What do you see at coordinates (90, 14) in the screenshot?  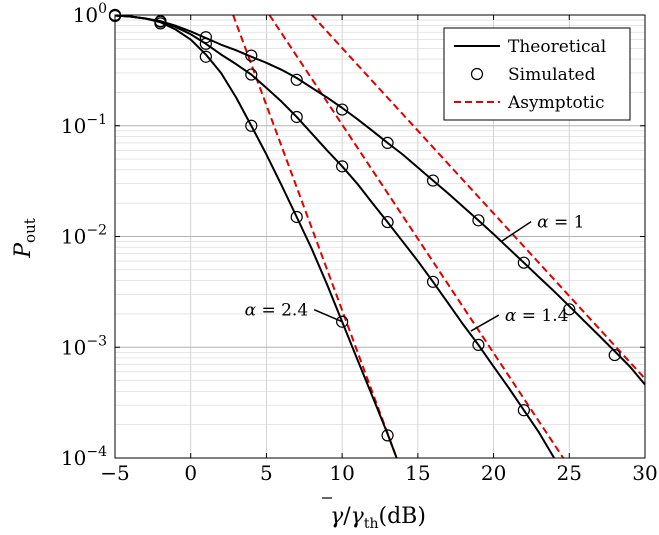 I see `y-tick-label: 10⁰` at bounding box center [90, 14].